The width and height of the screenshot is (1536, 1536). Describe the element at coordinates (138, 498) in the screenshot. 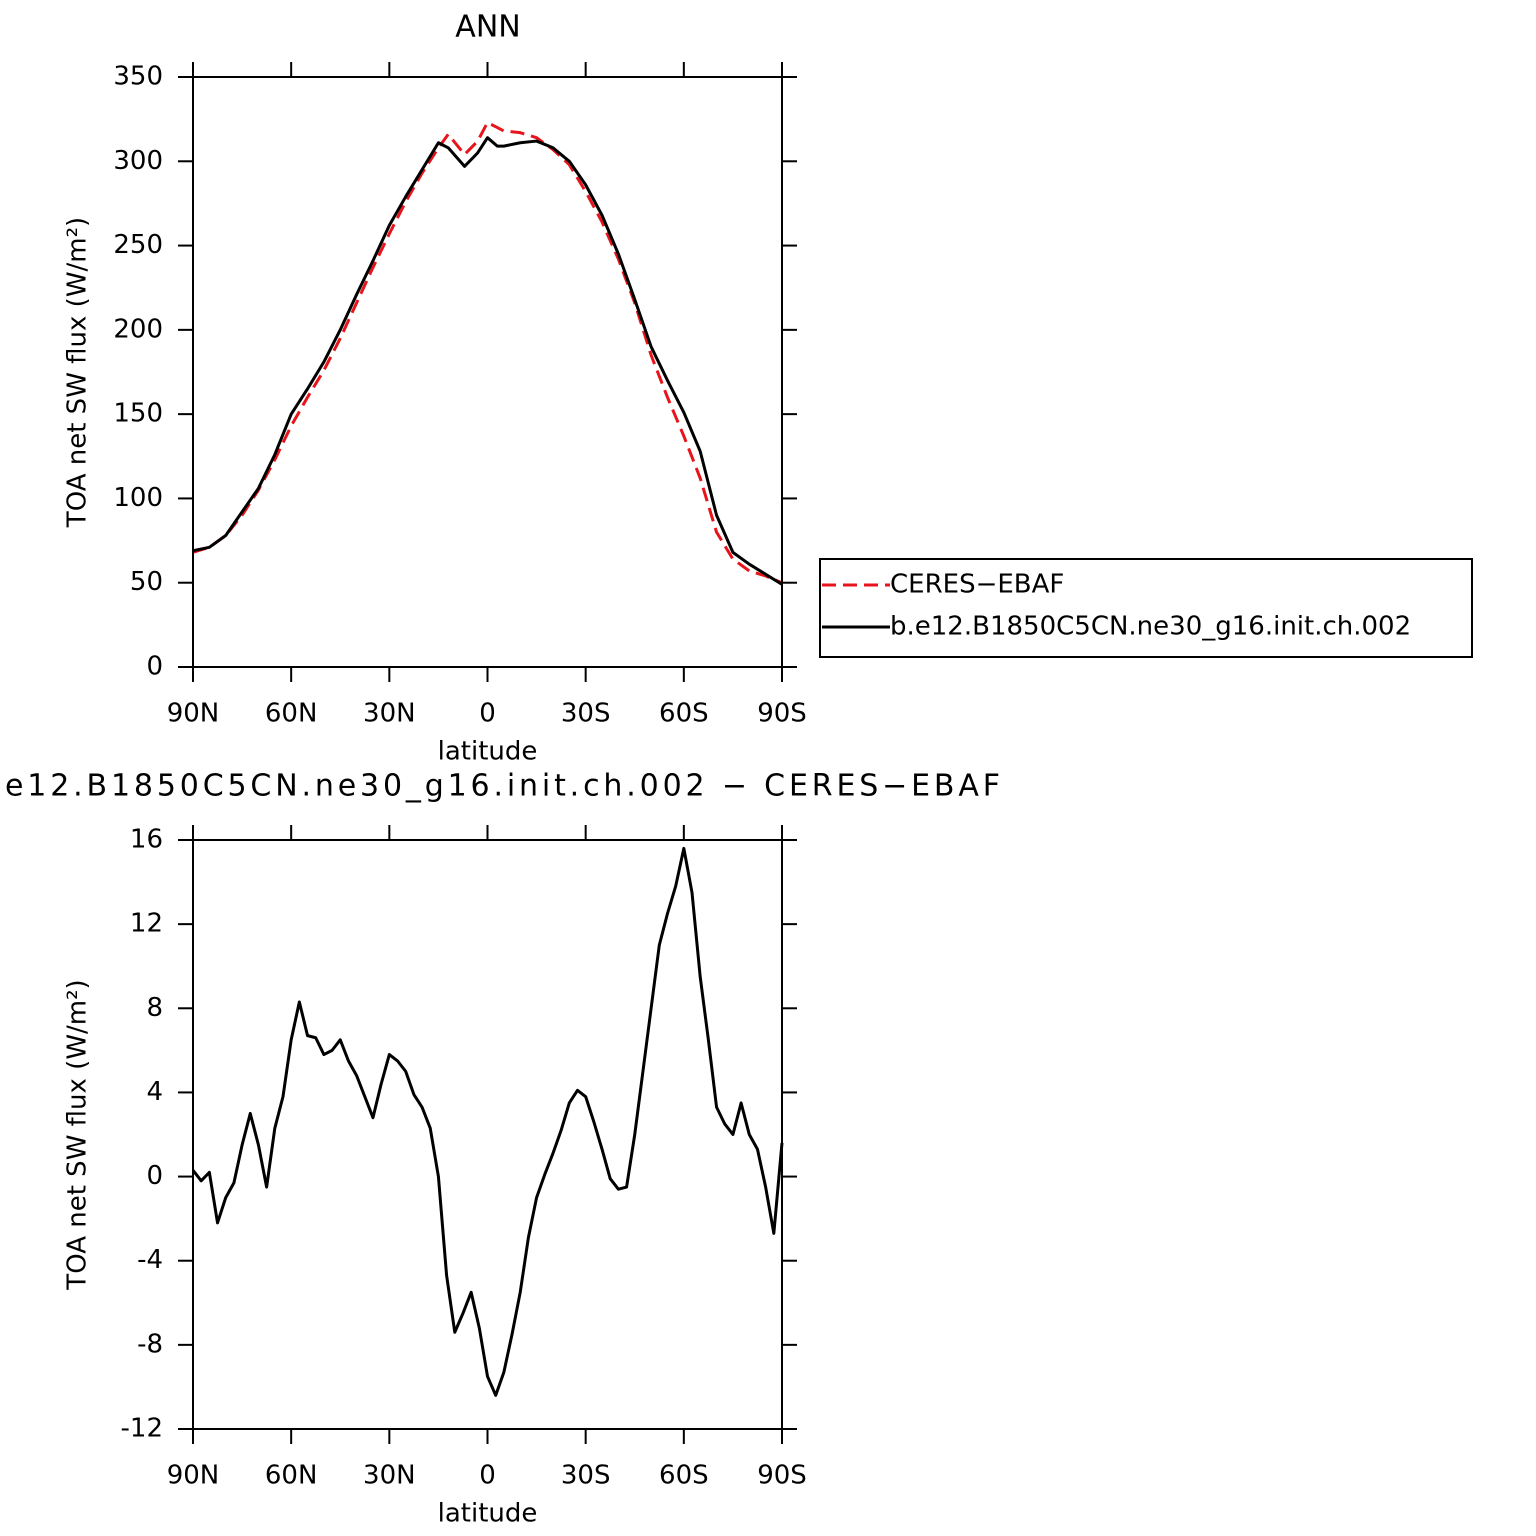

I see `y-tick-label: 100` at that location.